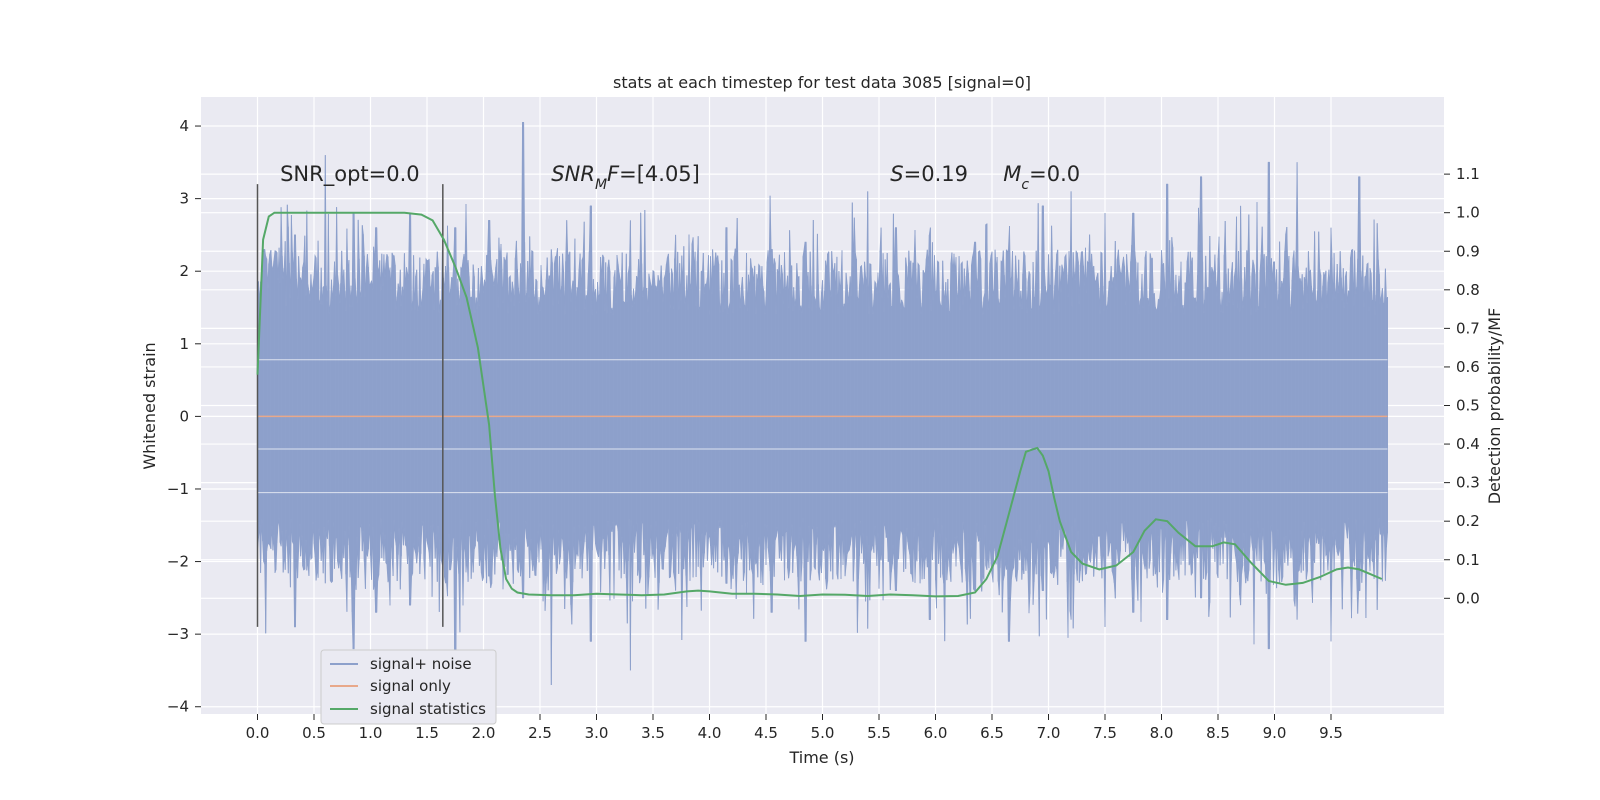 Image resolution: width=1600 pixels, height=800 pixels. I want to click on left-y-tick-label: 0, so click(184, 416).